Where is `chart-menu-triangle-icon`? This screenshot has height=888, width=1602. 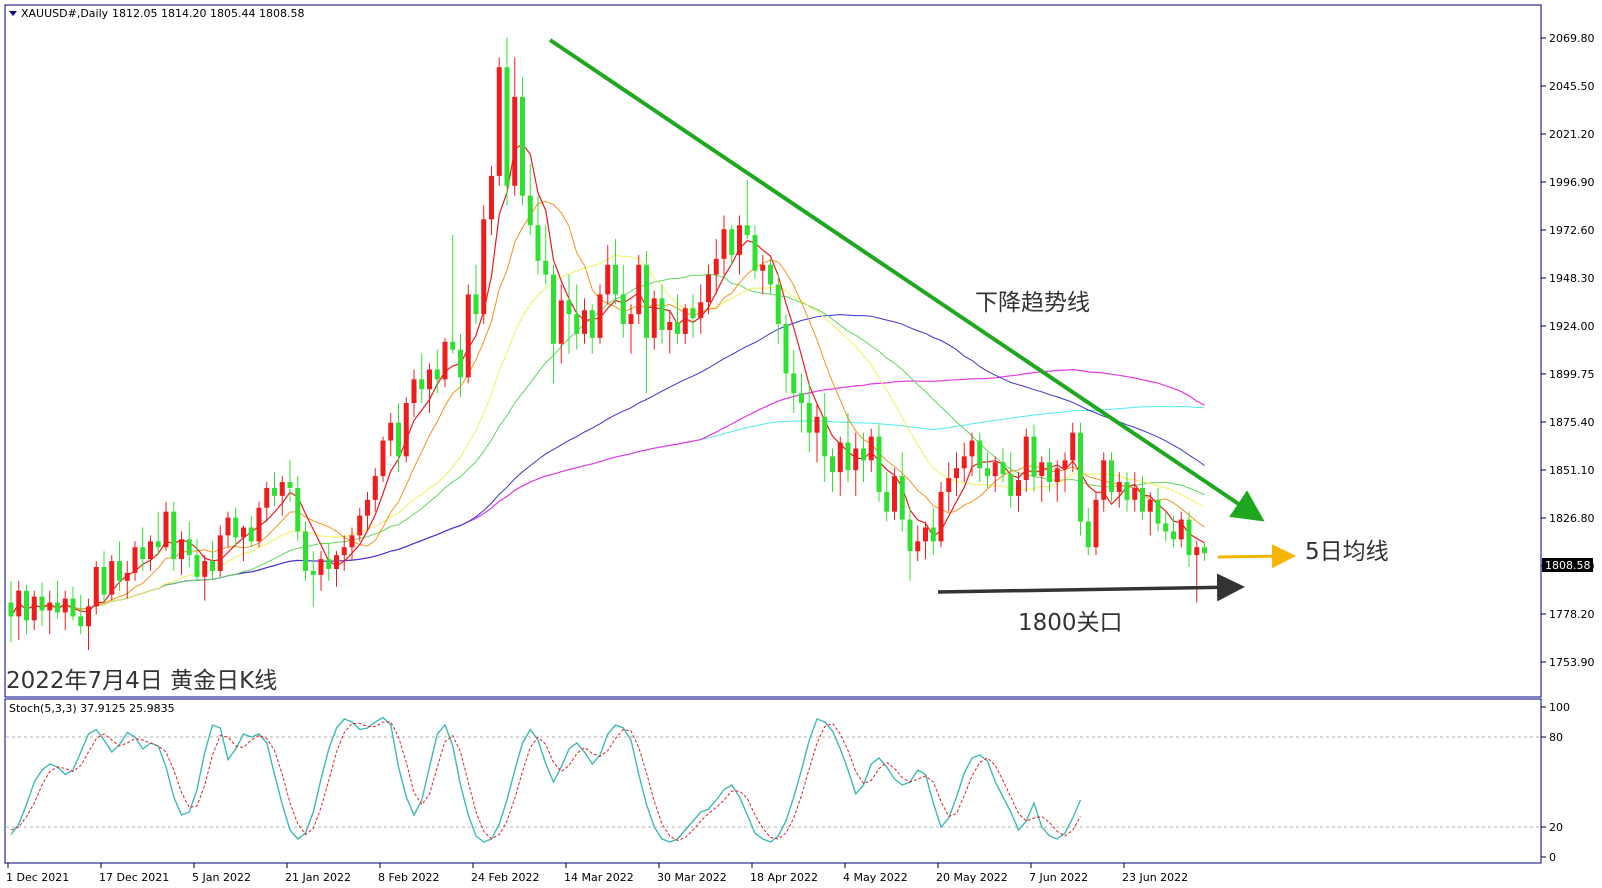
chart-menu-triangle-icon is located at coordinates (13, 13).